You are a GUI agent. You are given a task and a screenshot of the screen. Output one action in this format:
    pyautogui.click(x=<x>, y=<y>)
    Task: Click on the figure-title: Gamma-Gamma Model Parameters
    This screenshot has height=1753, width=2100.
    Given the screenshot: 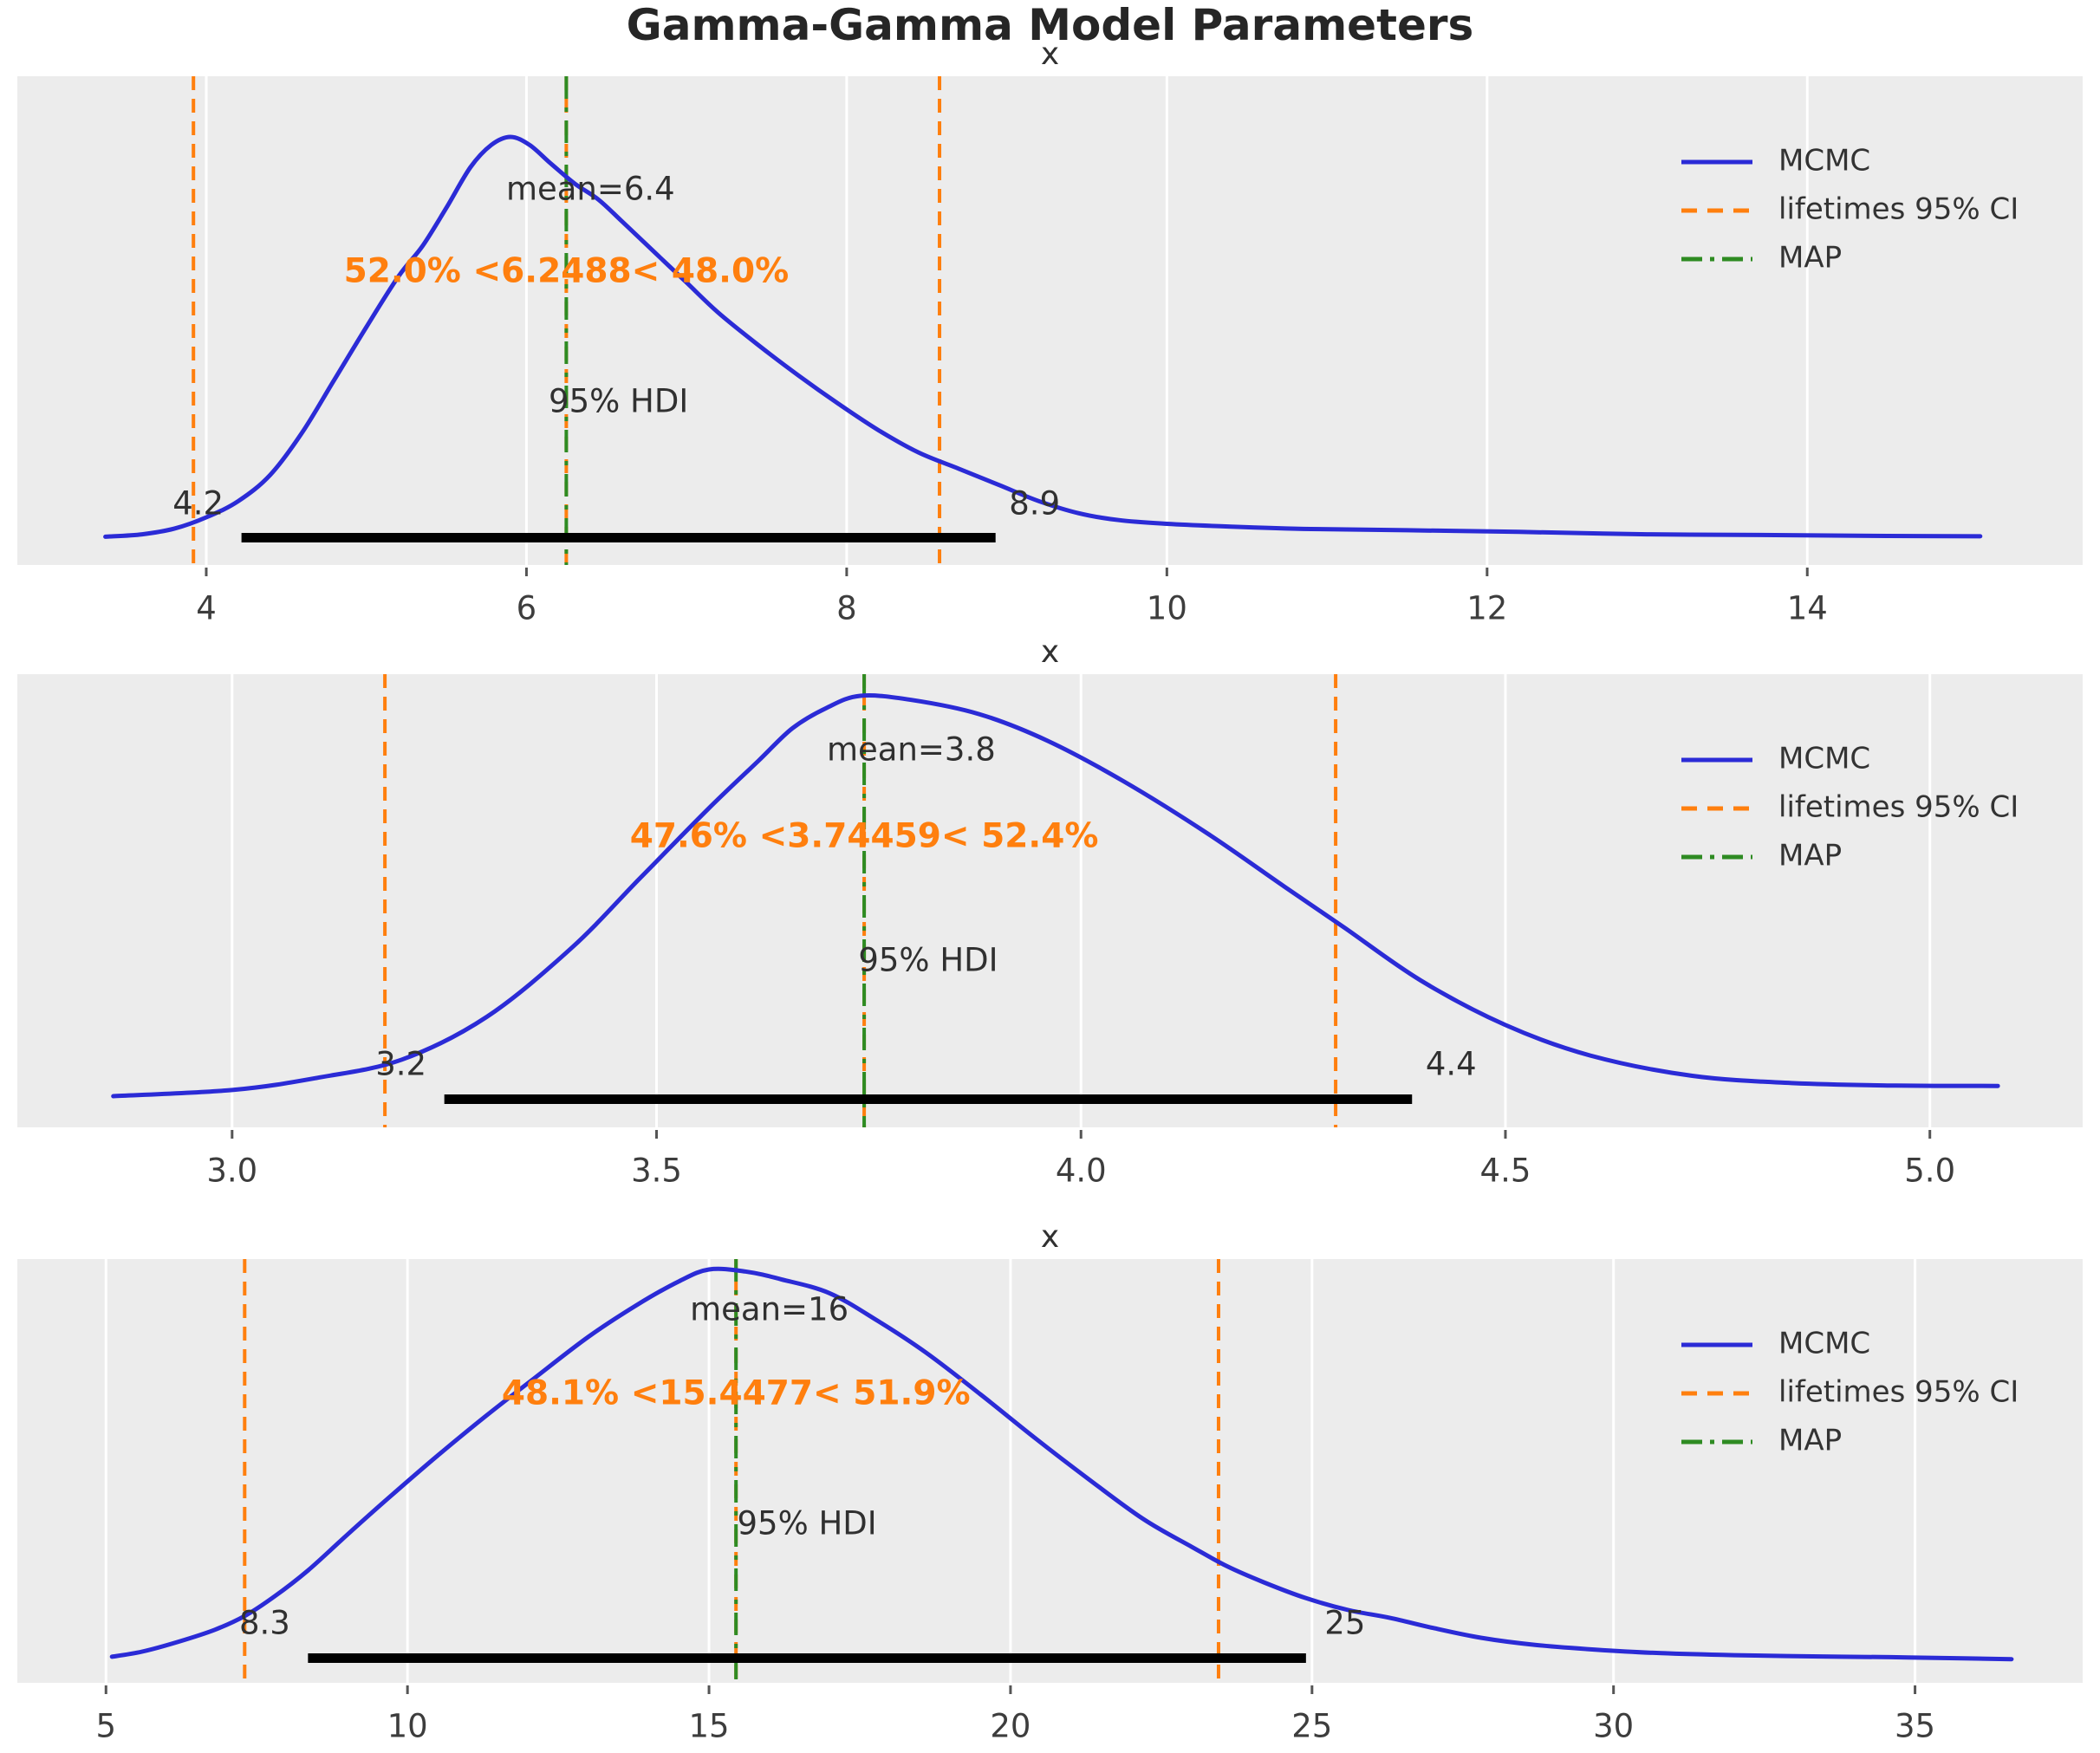 What is the action you would take?
    pyautogui.click(x=1050, y=25)
    